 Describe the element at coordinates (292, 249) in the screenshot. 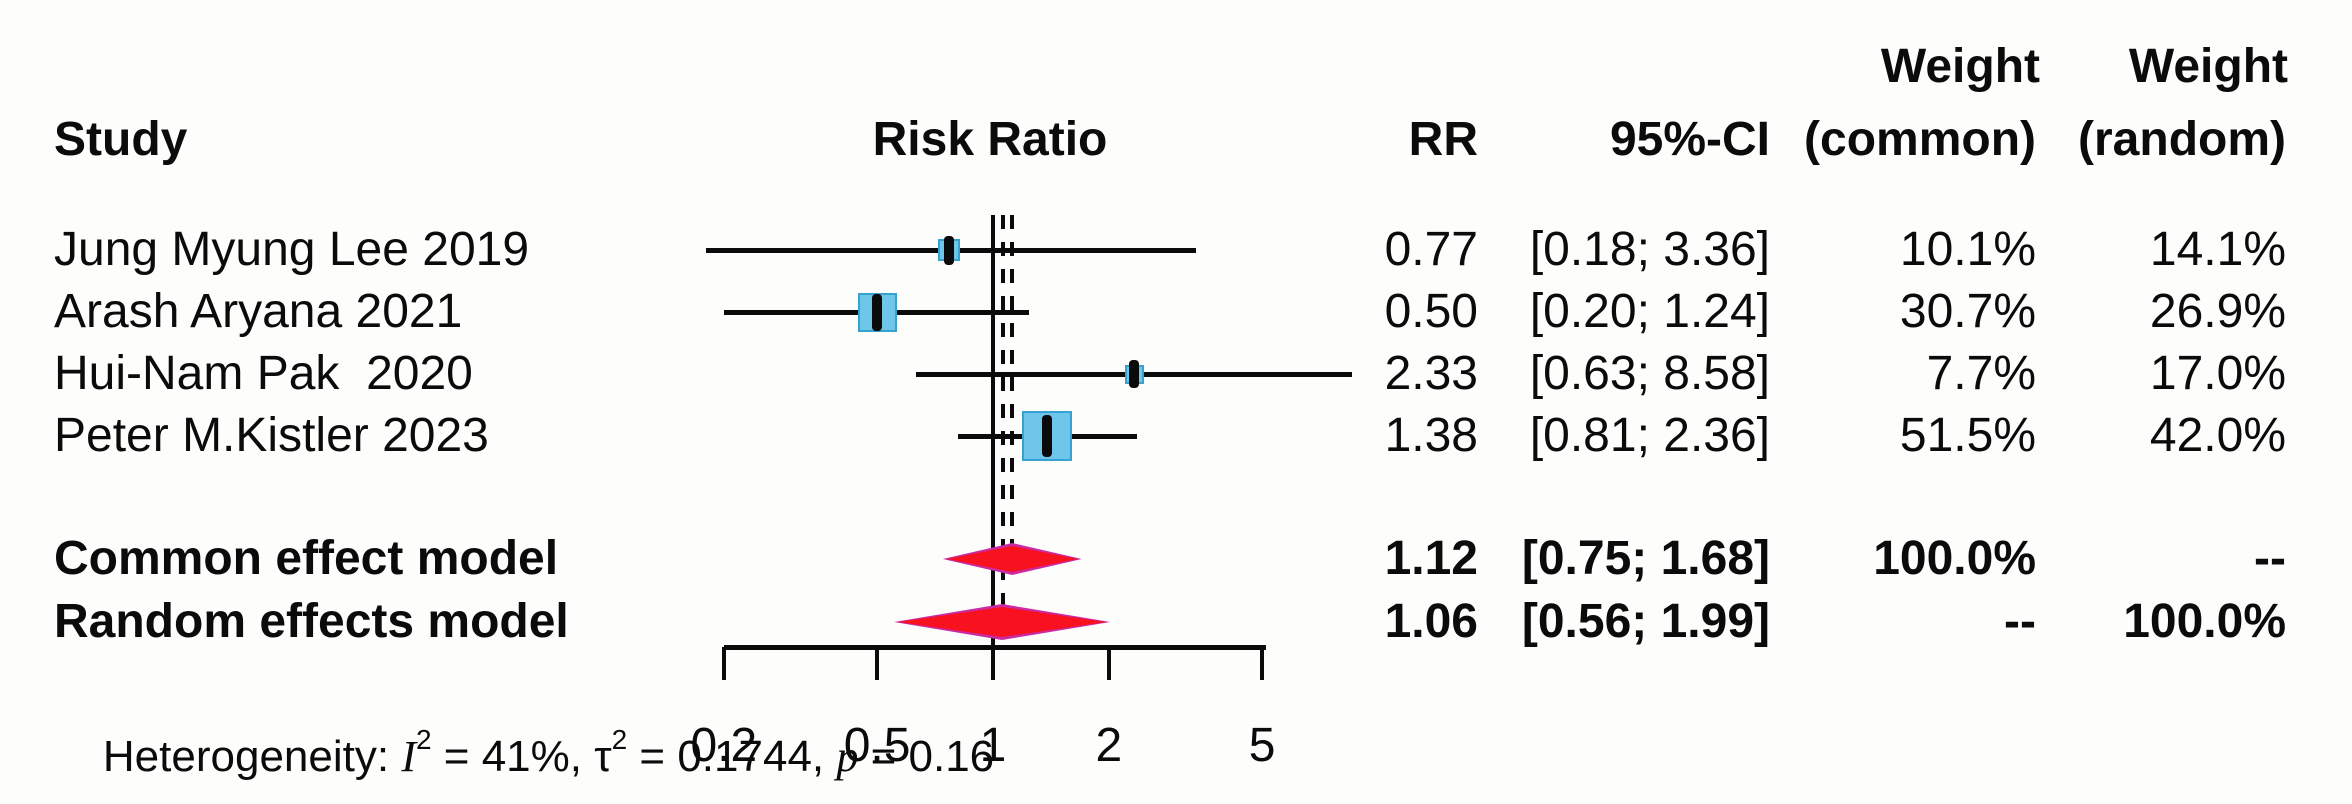

I see `study-name: Jung Myung Lee 2019` at that location.